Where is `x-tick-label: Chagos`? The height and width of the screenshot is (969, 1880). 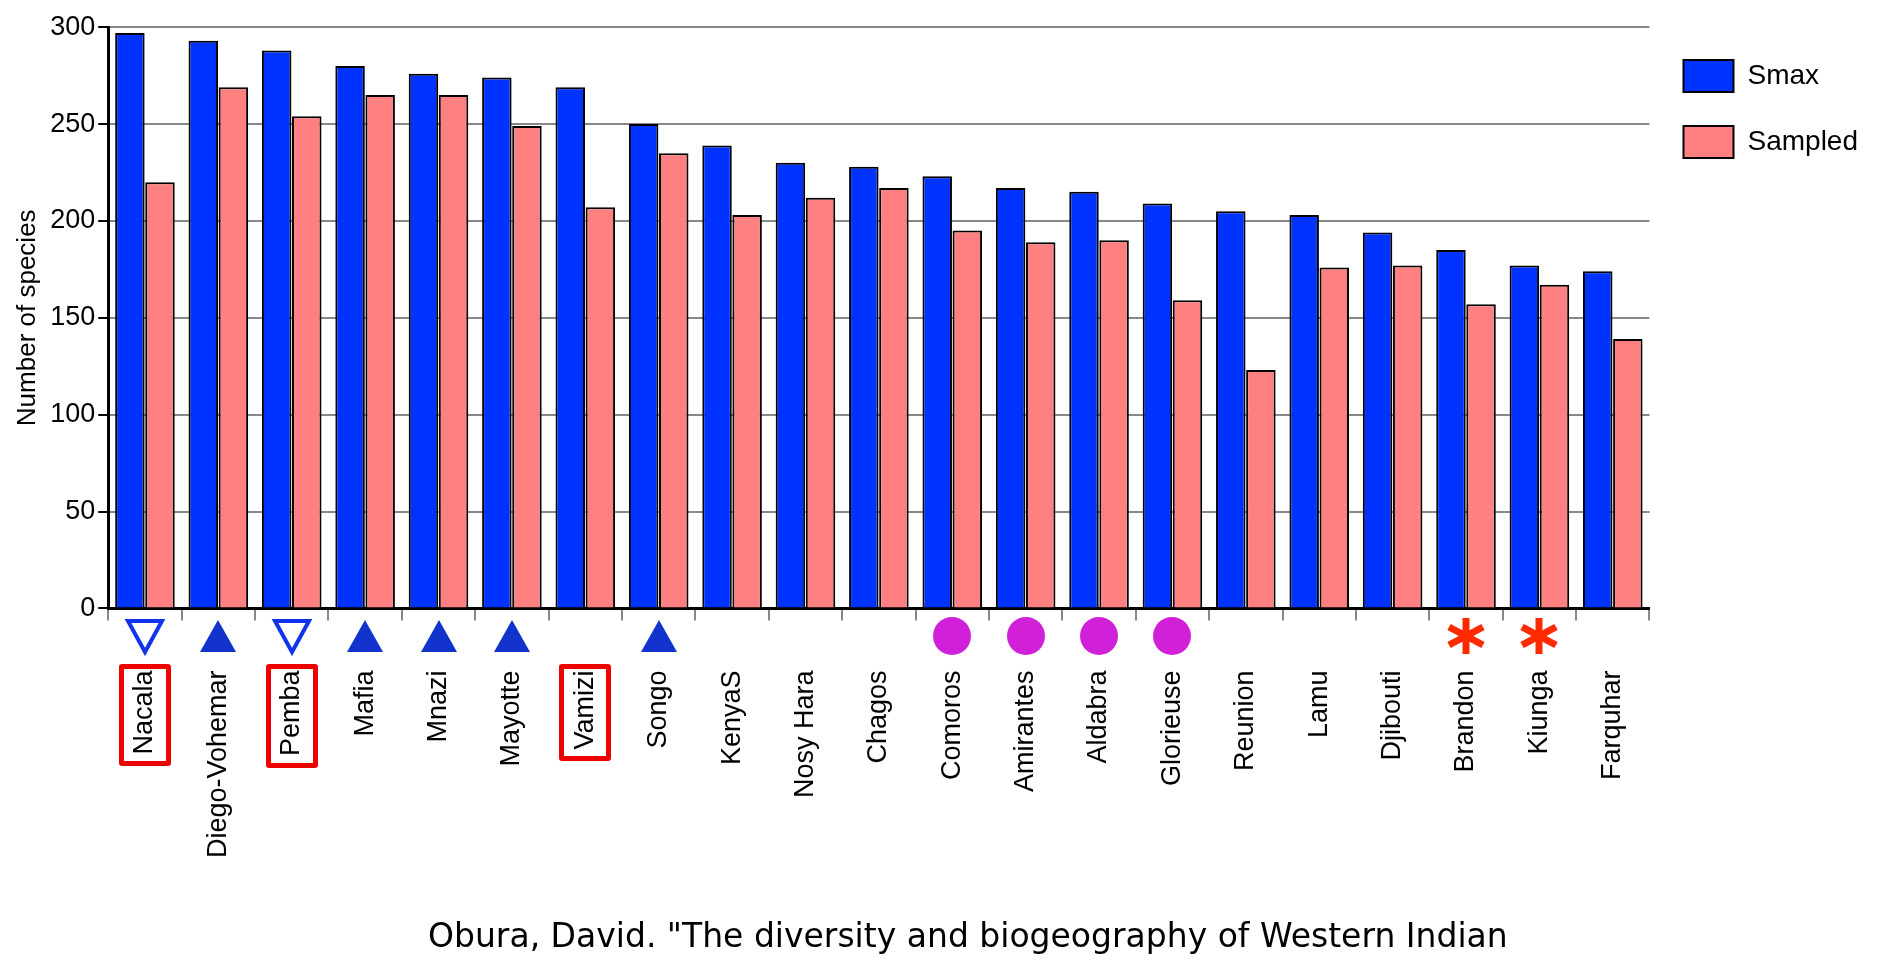 x-tick-label: Chagos is located at coordinates (877, 717).